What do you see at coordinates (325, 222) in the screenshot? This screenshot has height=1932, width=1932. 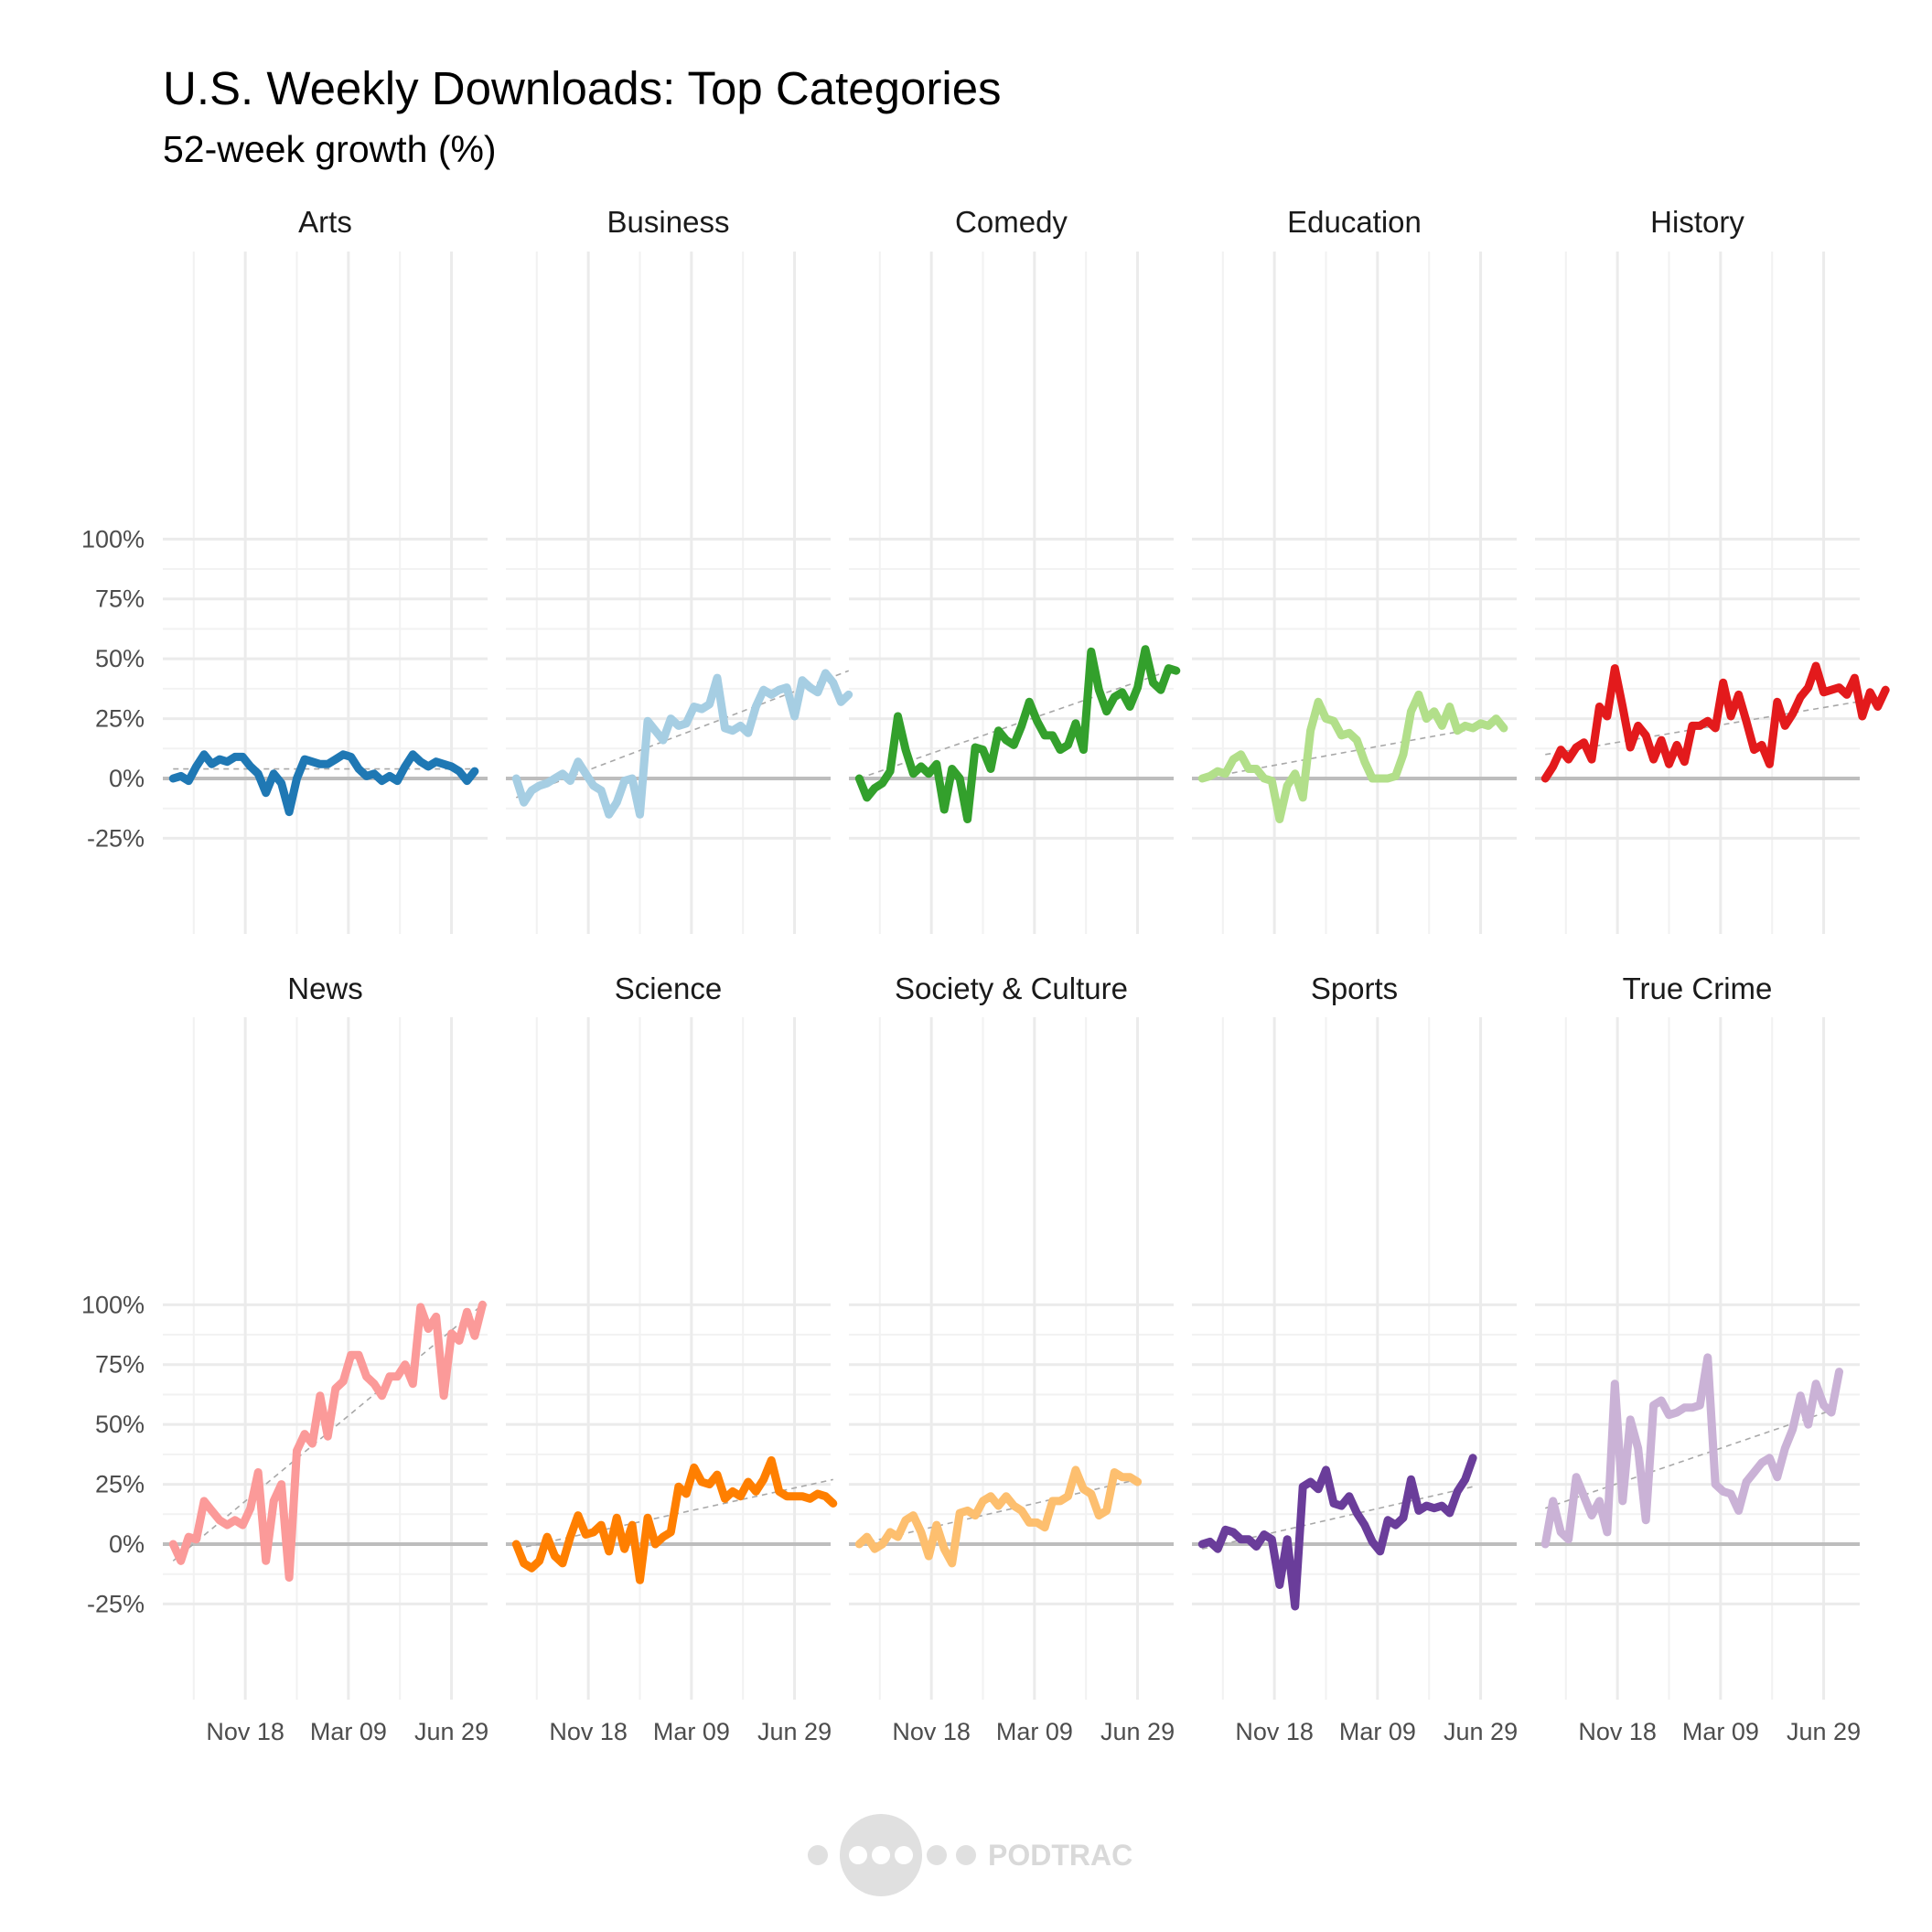 I see `panel-title: Arts` at bounding box center [325, 222].